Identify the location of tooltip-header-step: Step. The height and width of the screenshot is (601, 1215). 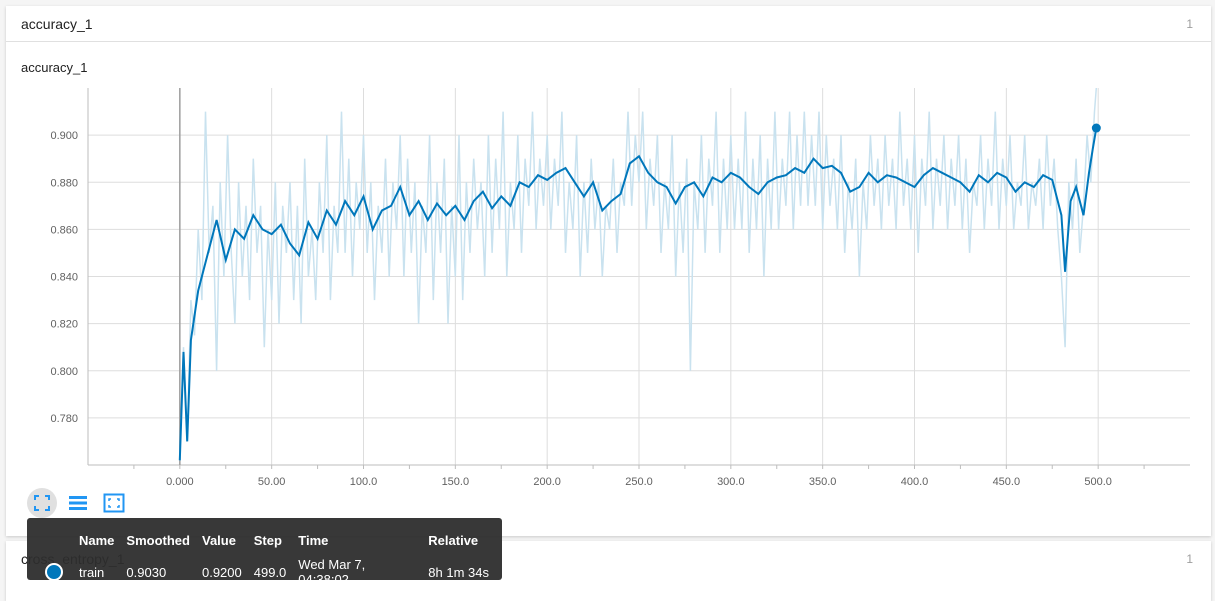
(267, 540).